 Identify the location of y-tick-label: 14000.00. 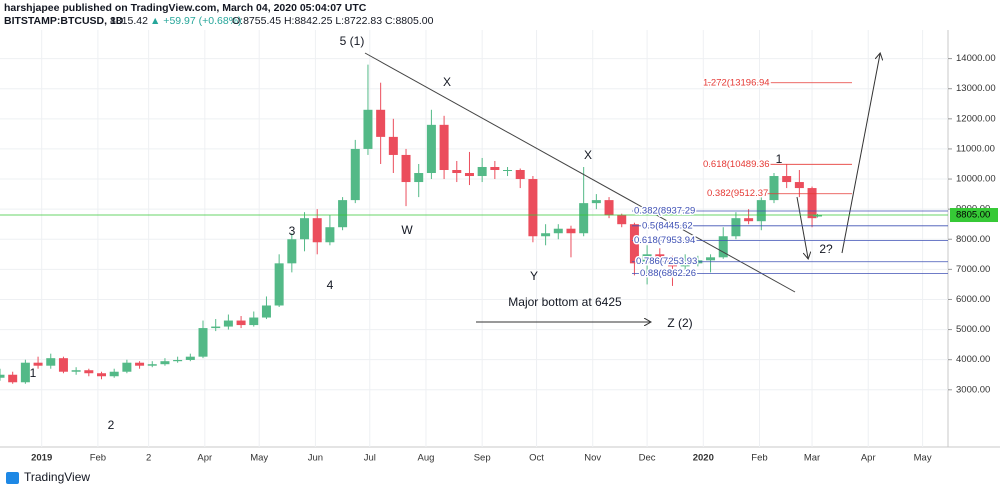
(976, 58).